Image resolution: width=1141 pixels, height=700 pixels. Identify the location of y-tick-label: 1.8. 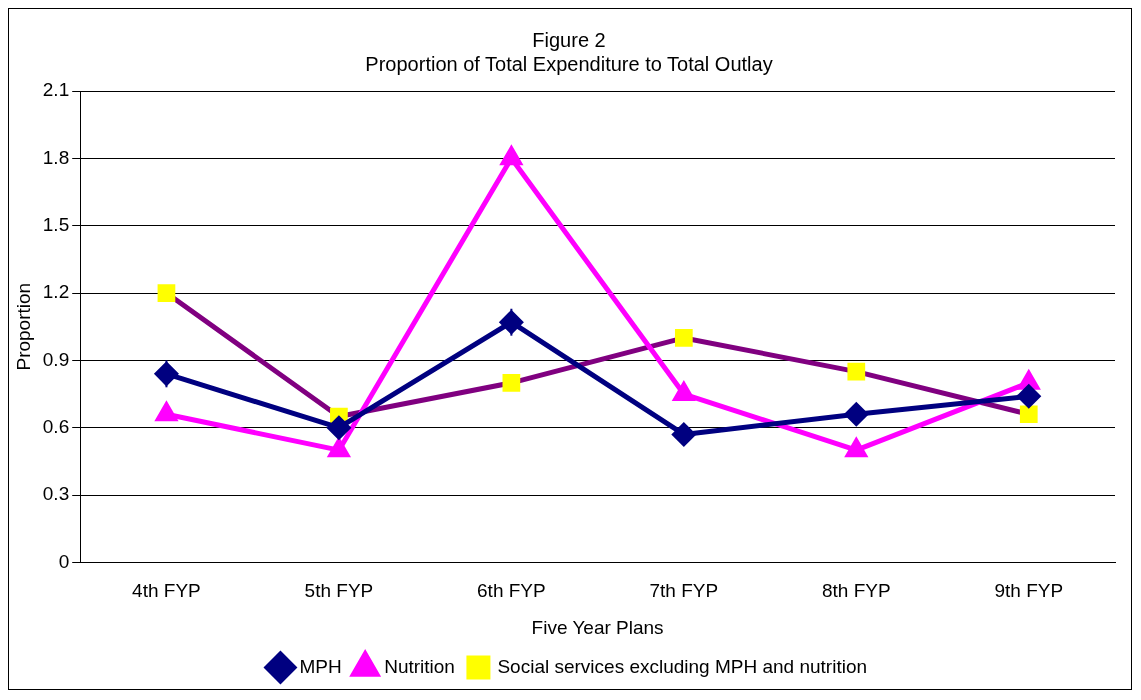
(56, 157).